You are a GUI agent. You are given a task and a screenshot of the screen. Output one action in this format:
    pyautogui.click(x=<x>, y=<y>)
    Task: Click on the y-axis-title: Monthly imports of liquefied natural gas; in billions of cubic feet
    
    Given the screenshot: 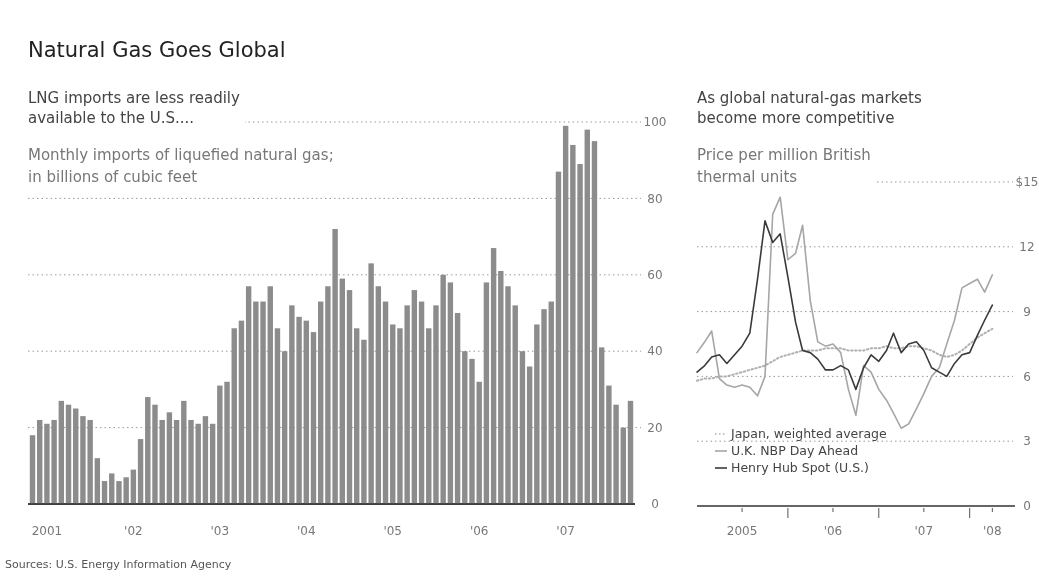 What is the action you would take?
    pyautogui.click(x=181, y=166)
    